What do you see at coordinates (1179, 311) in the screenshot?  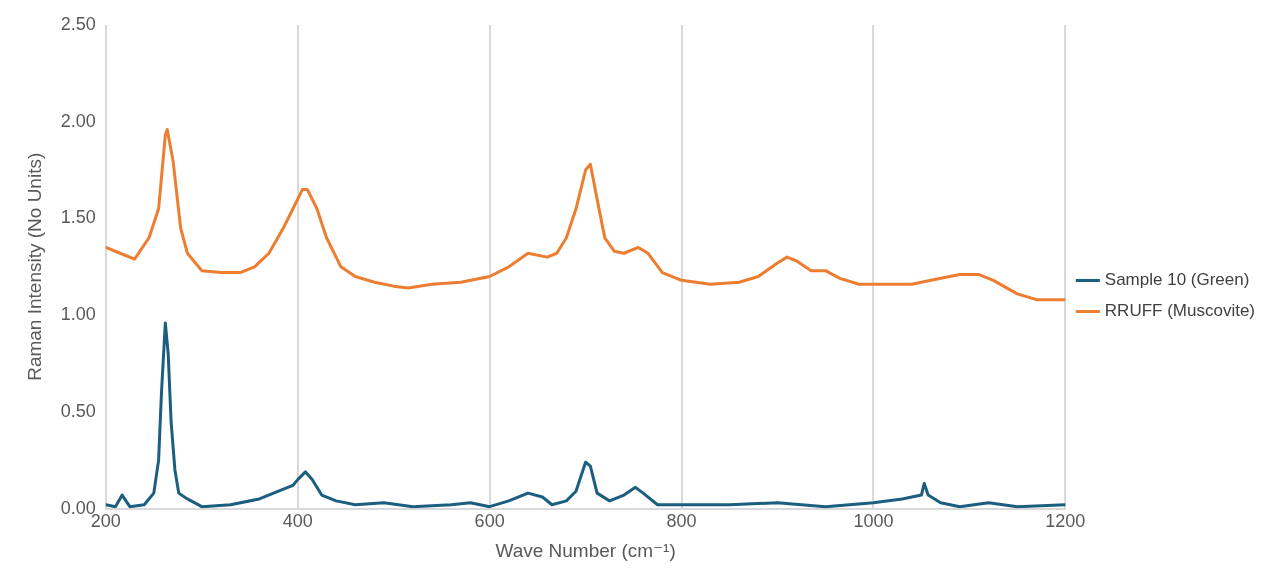 I see `legend-label: RRUFF (Muscovite)` at bounding box center [1179, 311].